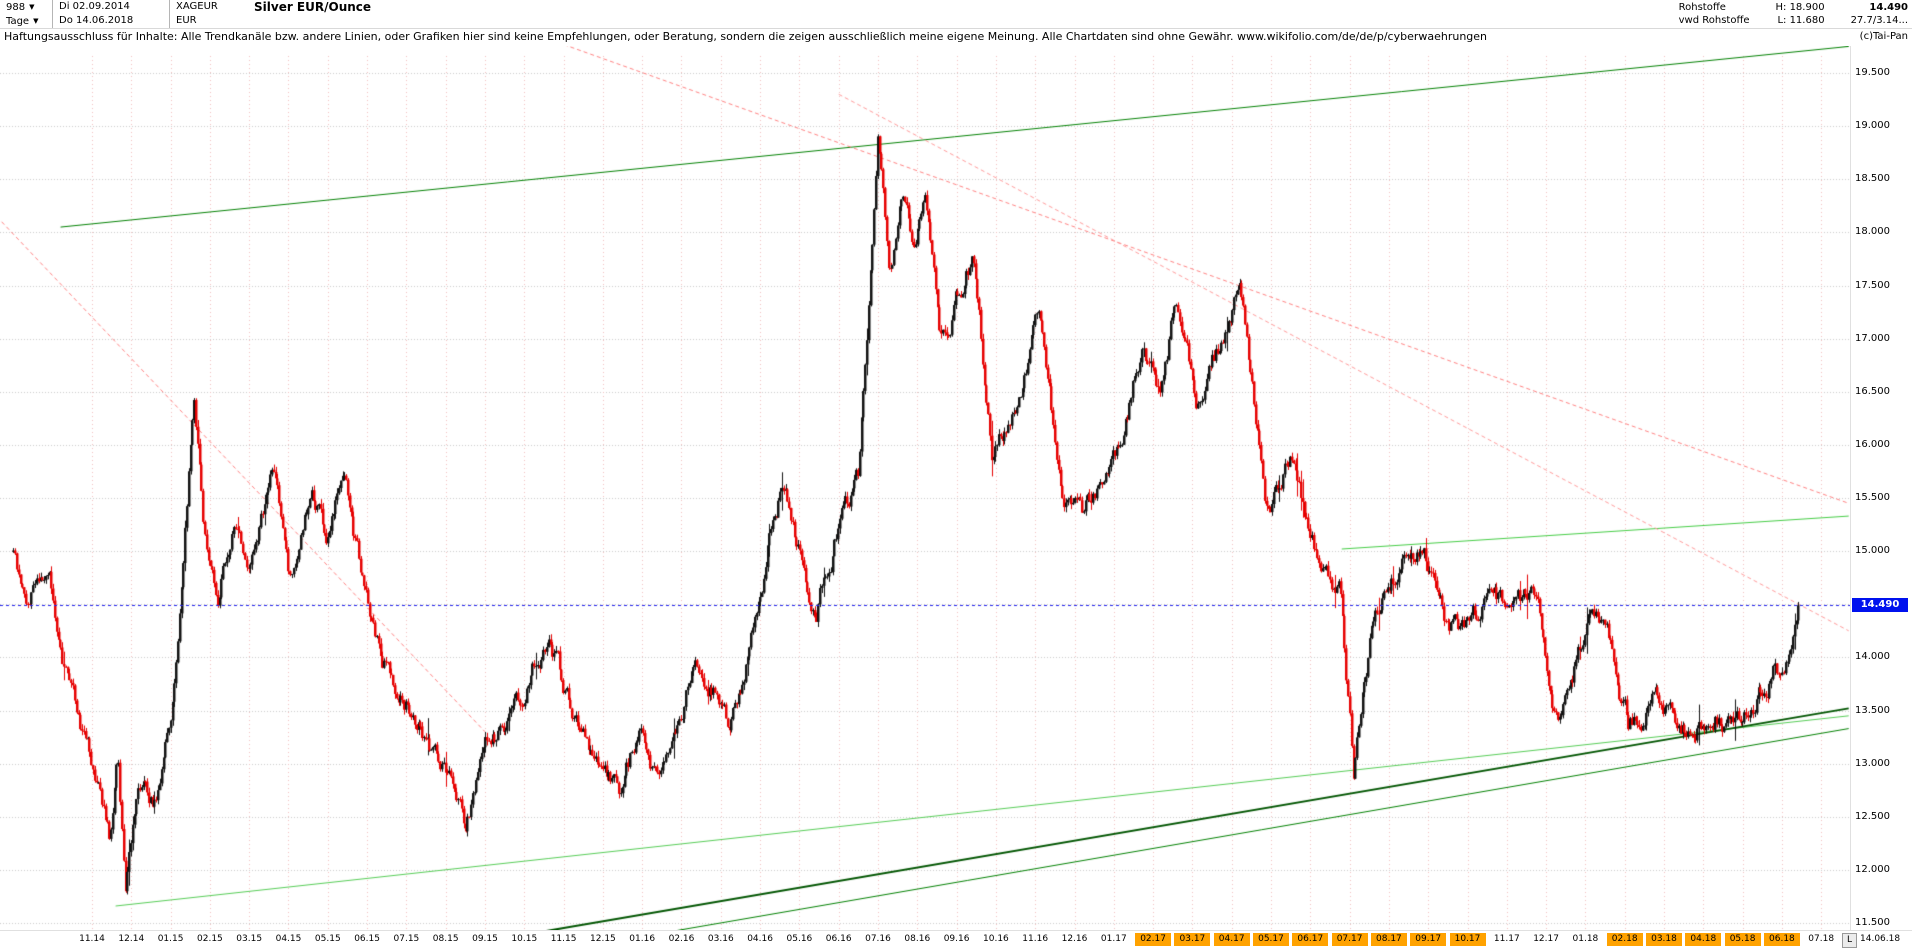 This screenshot has height=952, width=1912. Describe the element at coordinates (1153, 939) in the screenshot. I see `x-axis-month-label: 02.17` at that location.